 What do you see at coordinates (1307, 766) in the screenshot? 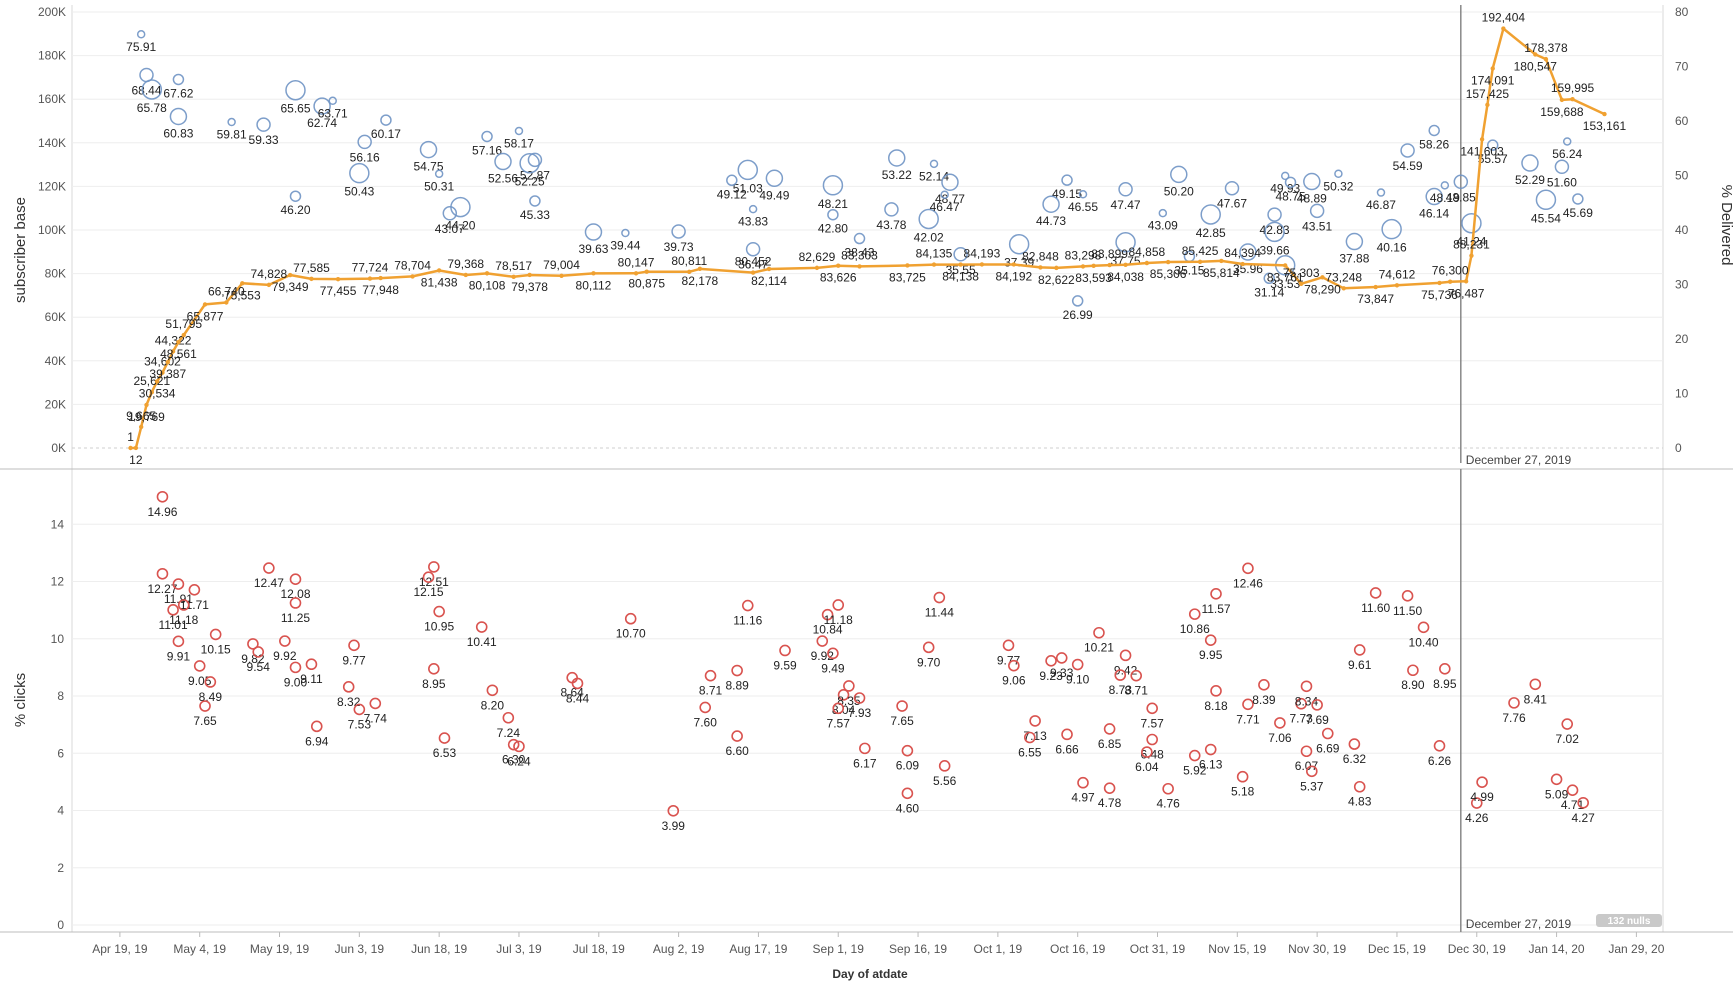
I see `clicks-label: 6.07` at bounding box center [1307, 766].